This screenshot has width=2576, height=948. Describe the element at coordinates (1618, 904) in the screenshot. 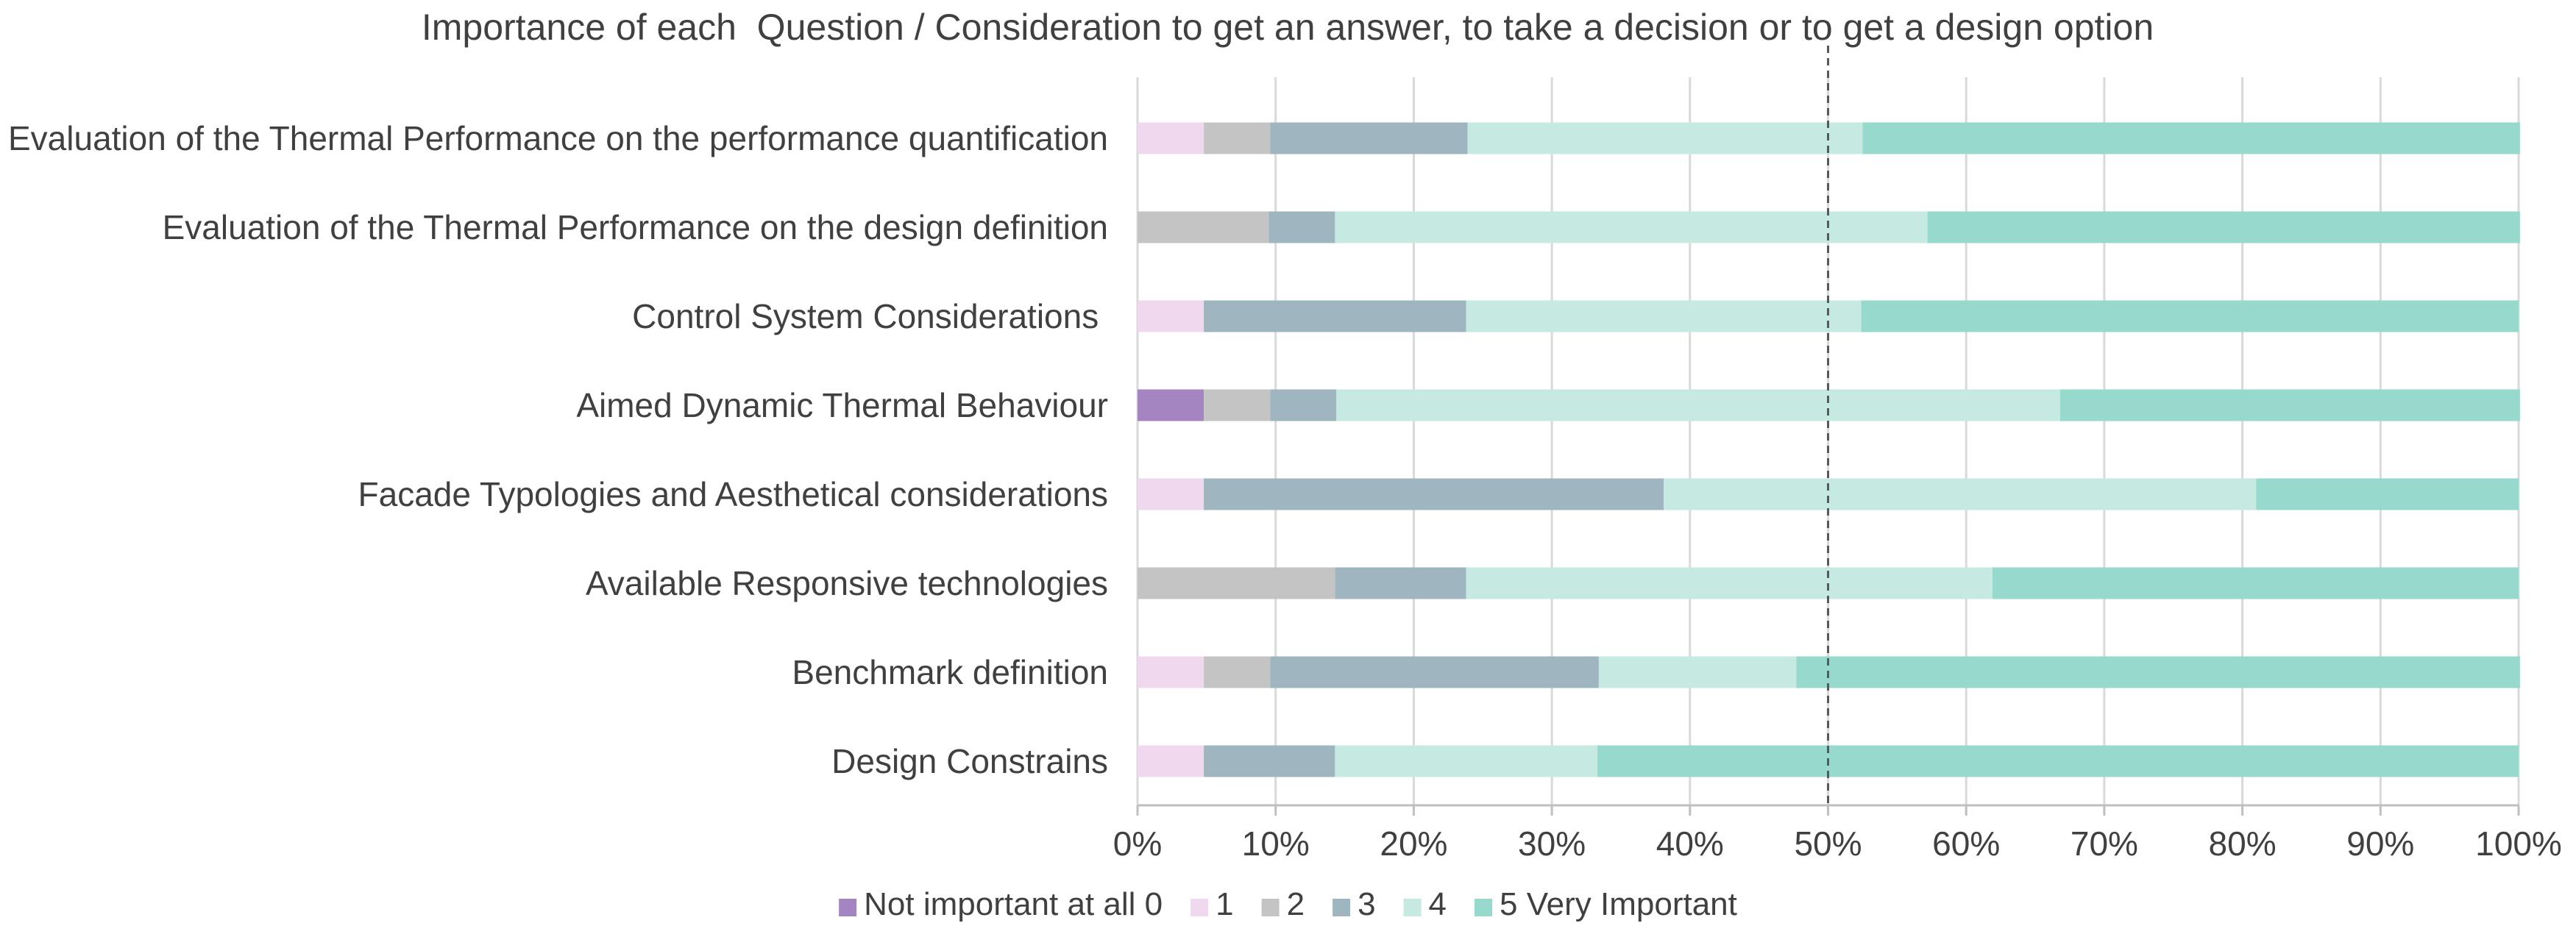

I see `legend-label: 5 Very Important` at that location.